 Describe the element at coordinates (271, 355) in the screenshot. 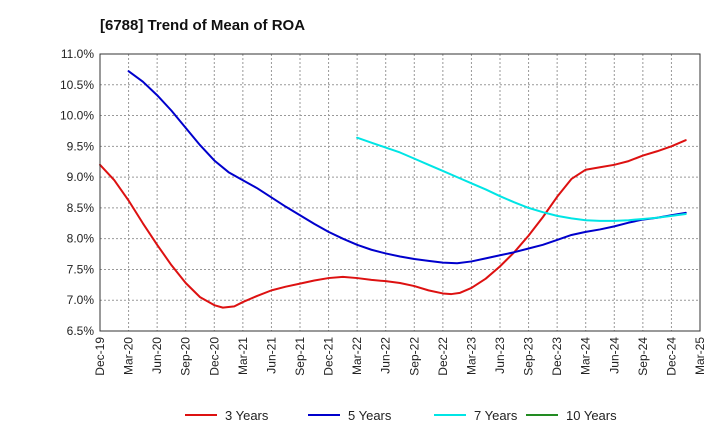

I see `x-tick-label: Jun-21` at that location.